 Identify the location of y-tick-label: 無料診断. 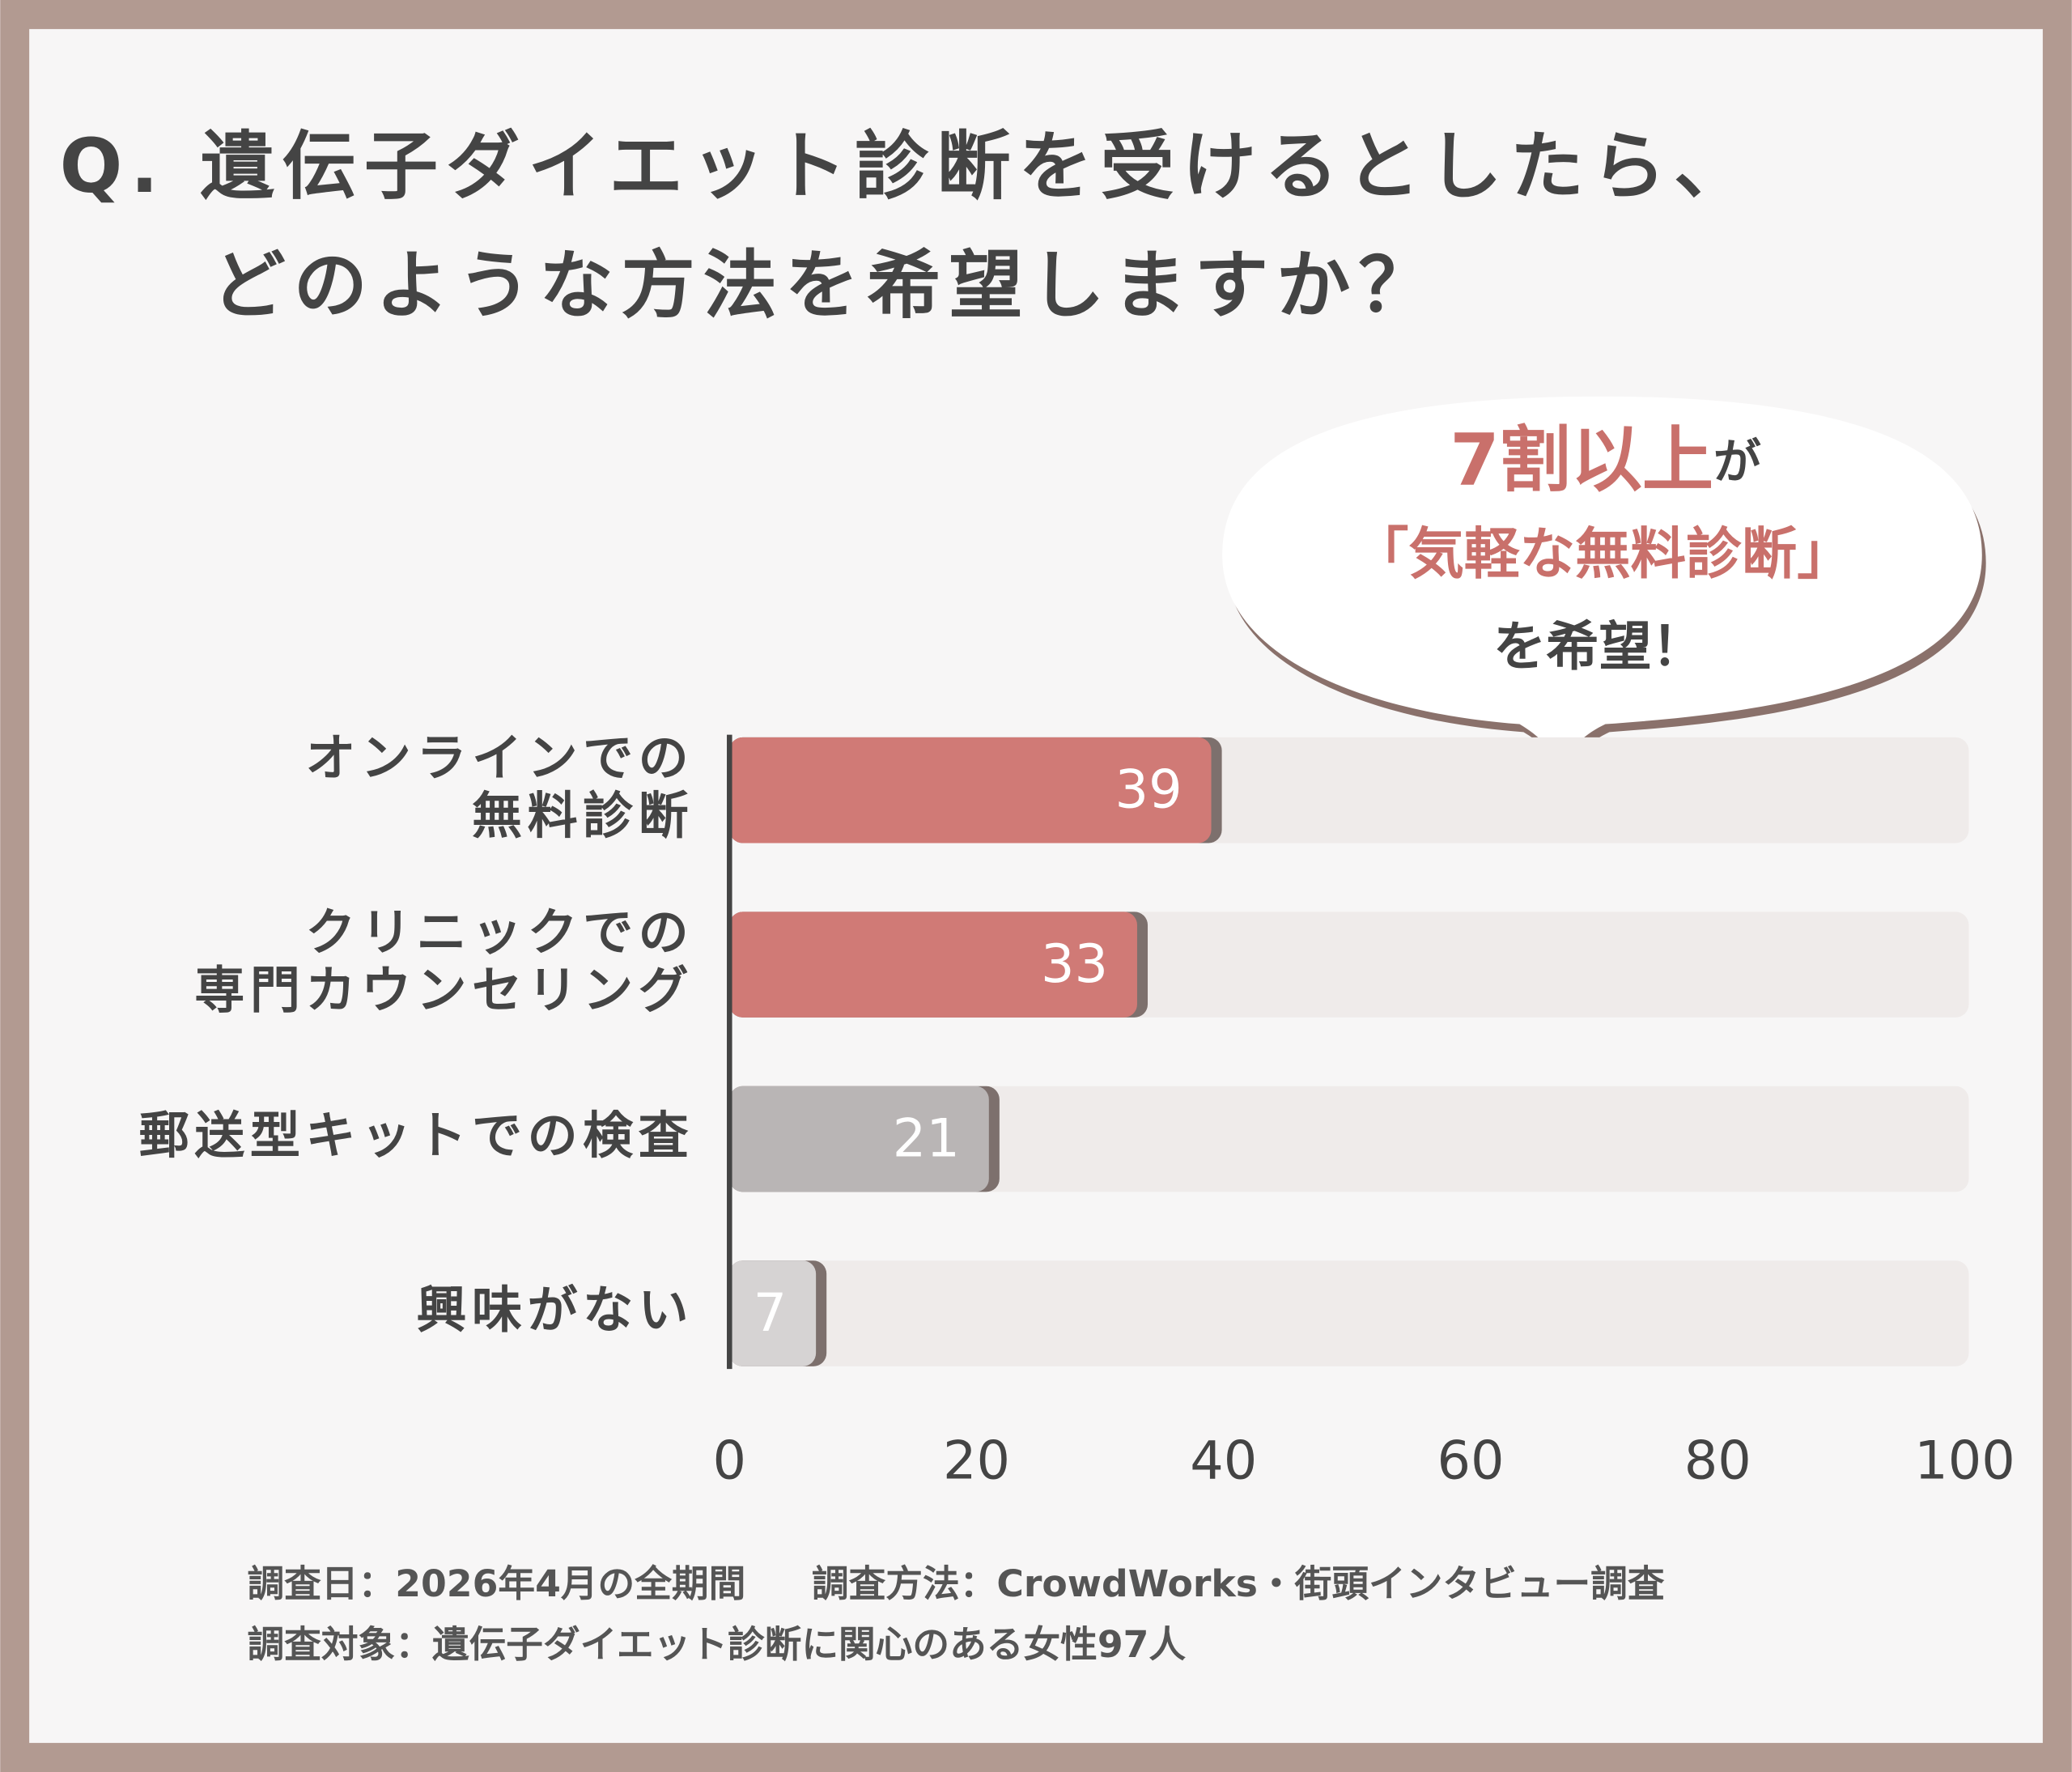
(583, 816).